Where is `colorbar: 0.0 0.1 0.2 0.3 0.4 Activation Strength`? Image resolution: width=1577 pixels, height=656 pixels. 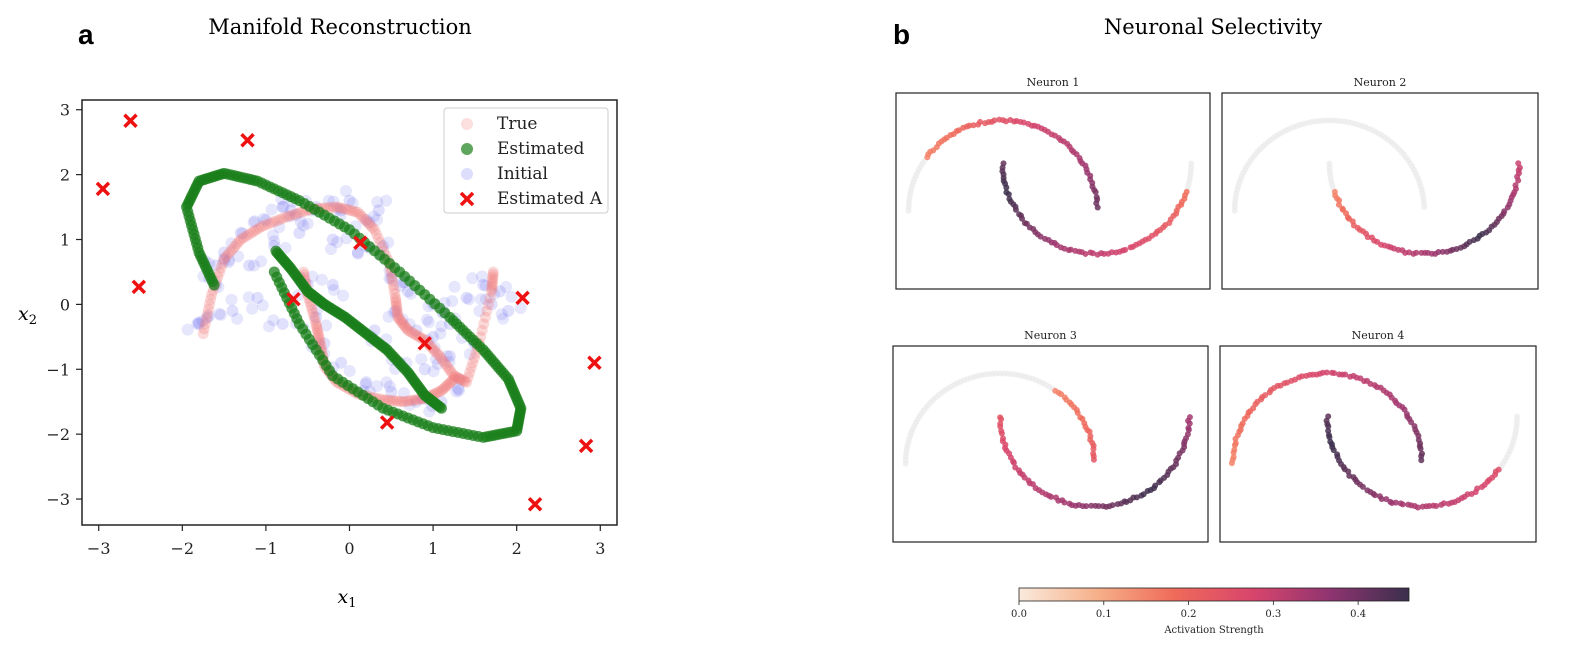 colorbar: 0.0 0.1 0.2 0.3 0.4 Activation Strength is located at coordinates (1210, 611).